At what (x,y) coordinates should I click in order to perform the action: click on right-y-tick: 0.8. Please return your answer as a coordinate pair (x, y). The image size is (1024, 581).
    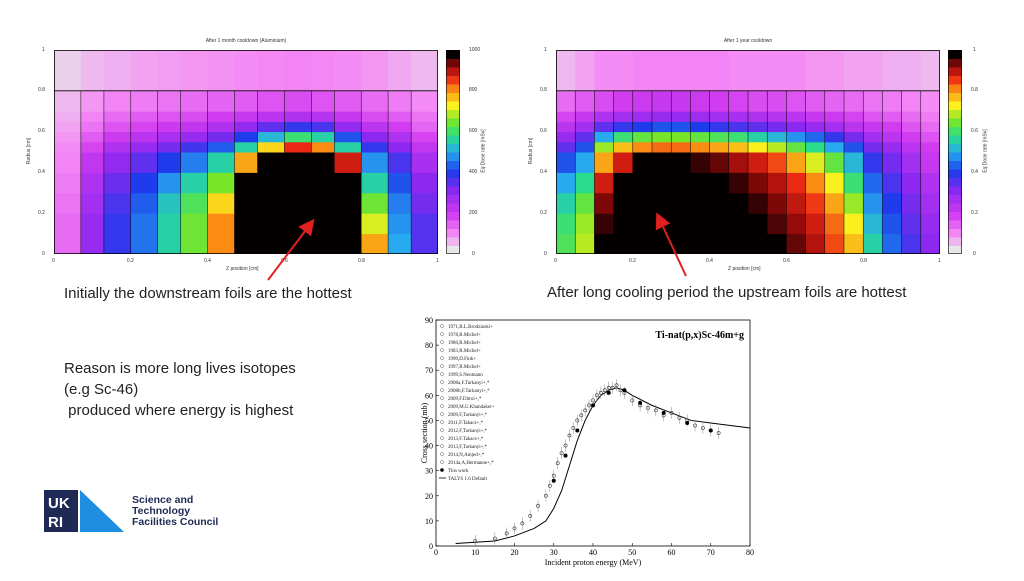
    Looking at the image, I should click on (543, 90).